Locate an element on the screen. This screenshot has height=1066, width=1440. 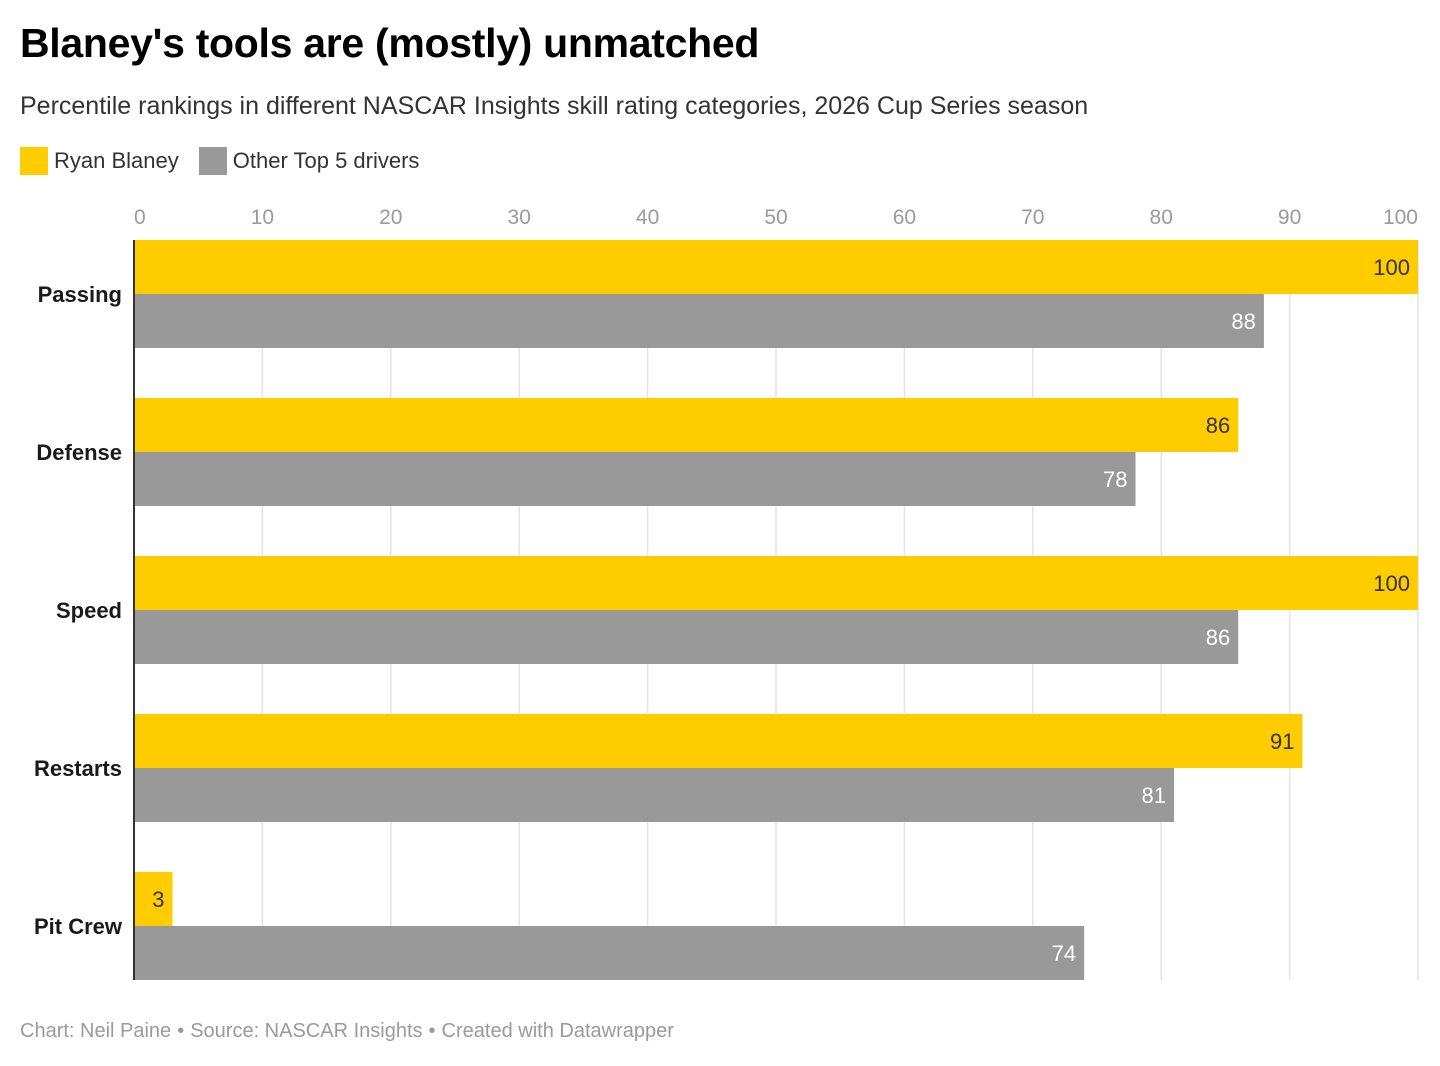
x-tick-label: 80 is located at coordinates (1161, 217).